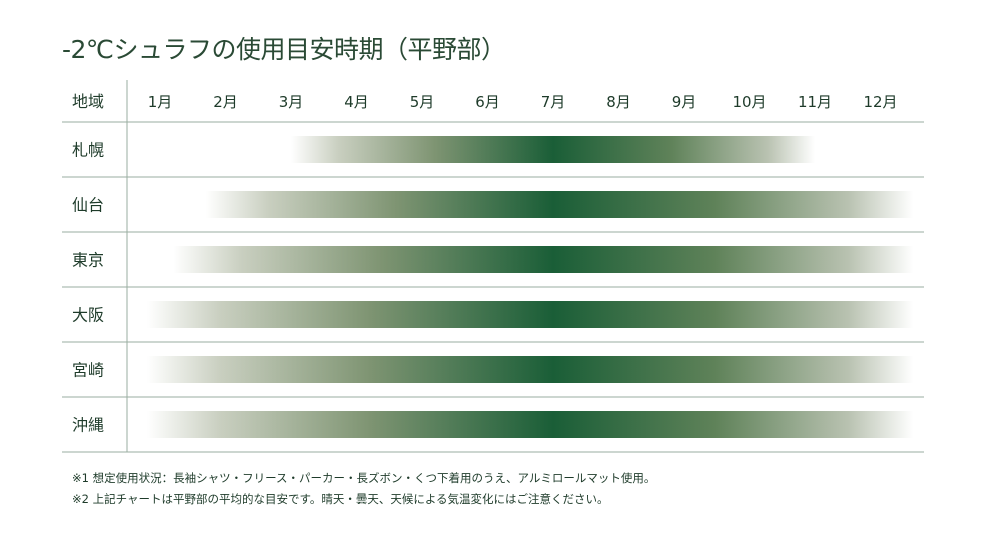 The height and width of the screenshot is (544, 1000). I want to click on region-label: 沖縄, so click(88, 425).